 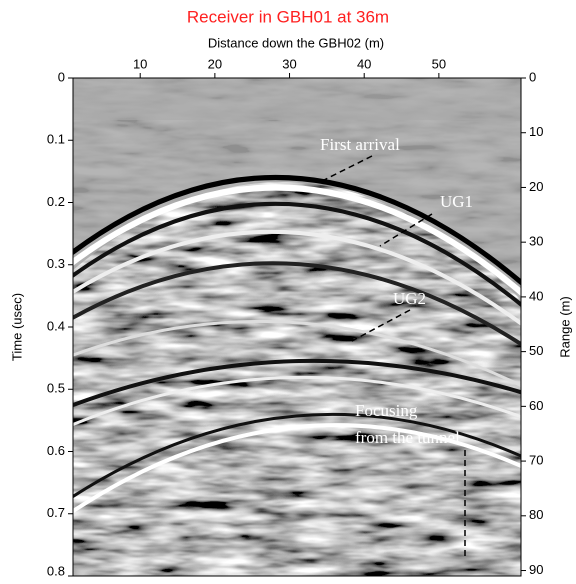 What do you see at coordinates (364, 63) in the screenshot?
I see `x-tick-label: 40` at bounding box center [364, 63].